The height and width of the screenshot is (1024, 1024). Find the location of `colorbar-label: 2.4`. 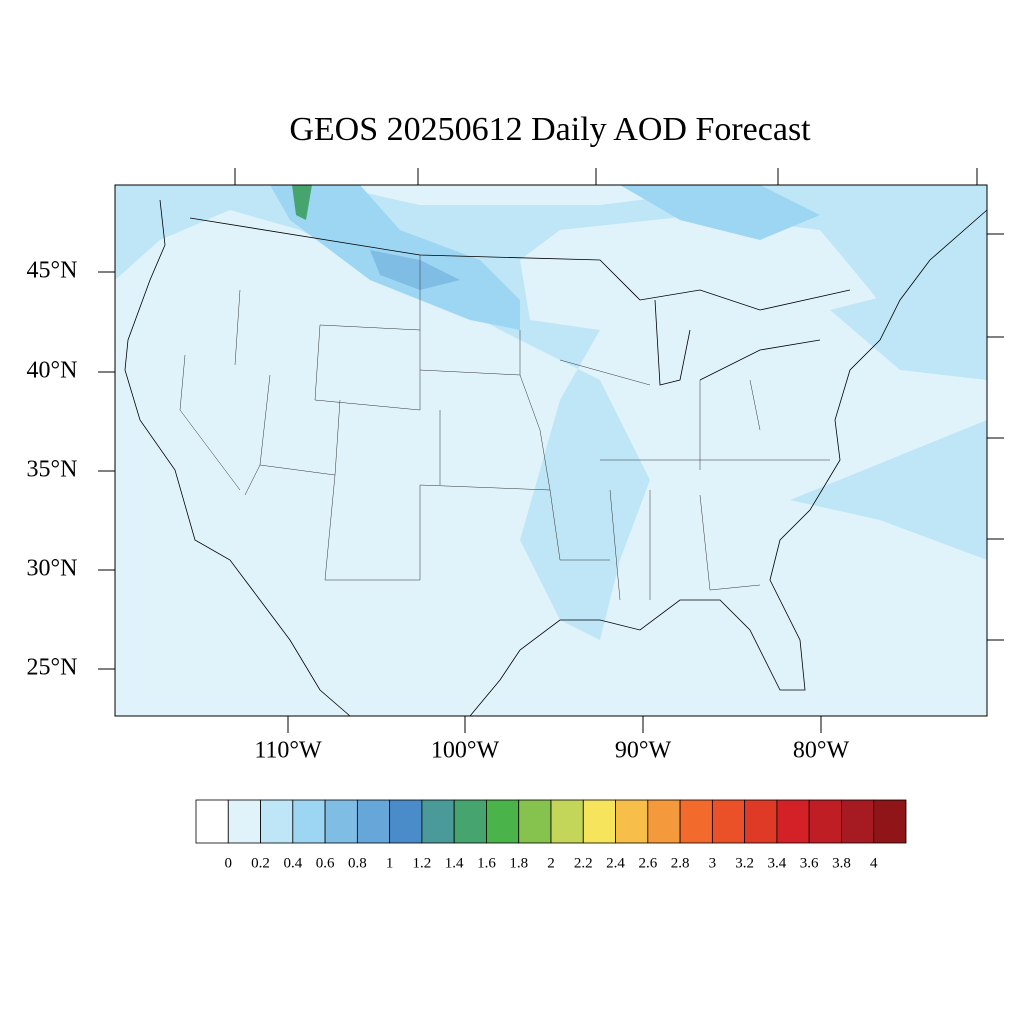

colorbar-label: 2.4 is located at coordinates (615, 863).